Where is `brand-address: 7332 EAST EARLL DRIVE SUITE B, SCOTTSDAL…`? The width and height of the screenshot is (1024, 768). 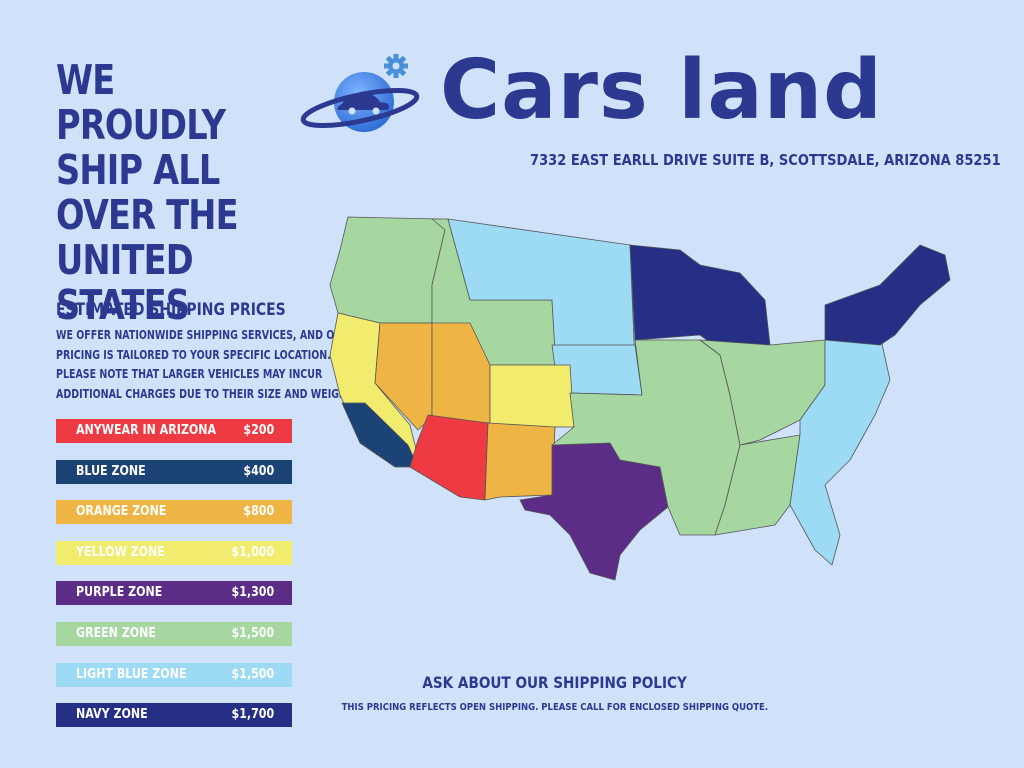 brand-address: 7332 EAST EARLL DRIVE SUITE B, SCOTTSDAL… is located at coordinates (765, 160).